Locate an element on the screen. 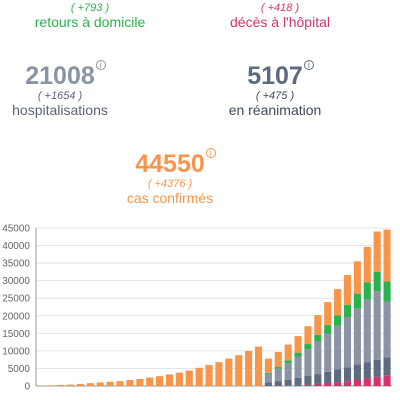 The height and width of the screenshot is (400, 400). stat-value: 5107 i is located at coordinates (280, 75).